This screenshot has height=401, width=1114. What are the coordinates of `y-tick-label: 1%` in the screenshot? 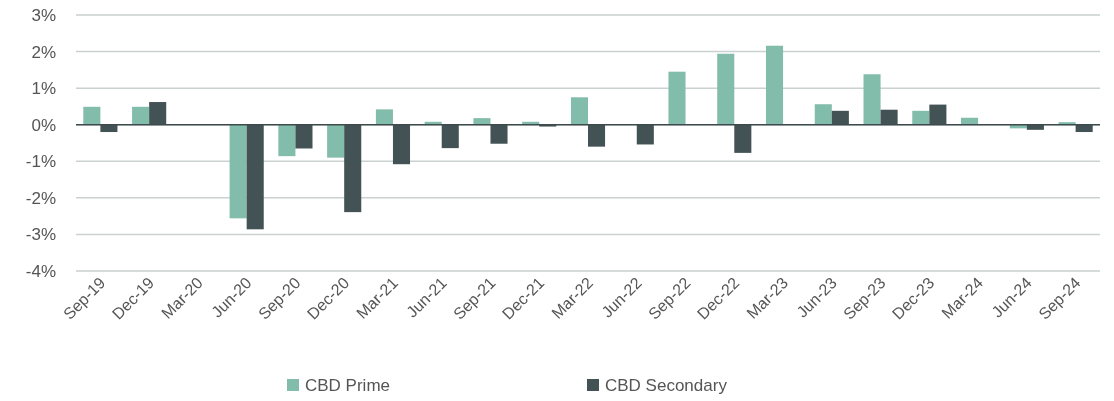 It's located at (43, 89).